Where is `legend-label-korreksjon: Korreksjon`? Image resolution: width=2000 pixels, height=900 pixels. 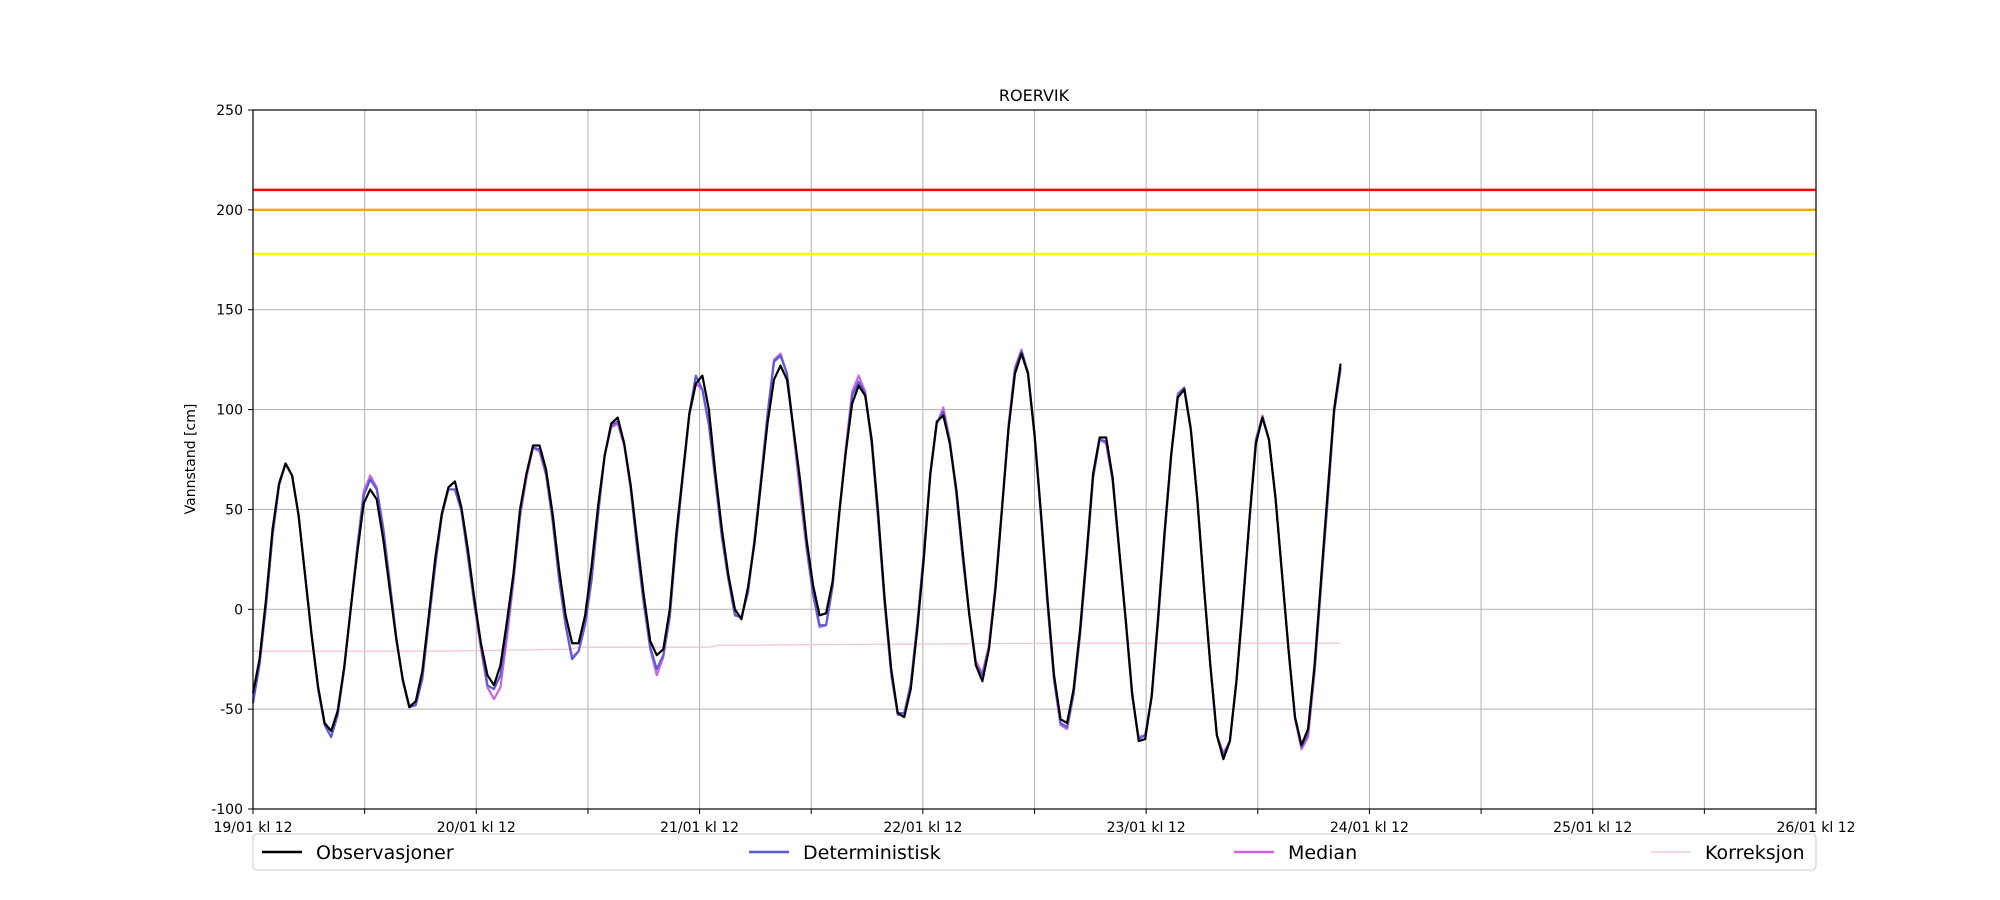
legend-label-korreksjon: Korreksjon is located at coordinates (1755, 853).